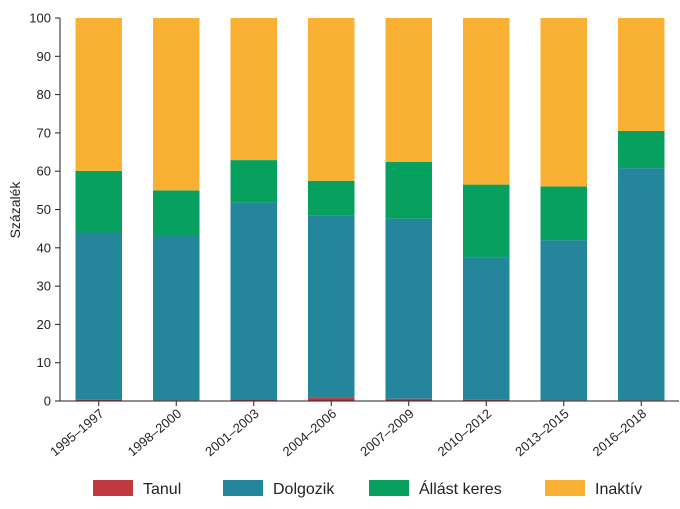 This screenshot has width=680, height=509. I want to click on x-tick-label: 1998–2000, so click(154, 432).